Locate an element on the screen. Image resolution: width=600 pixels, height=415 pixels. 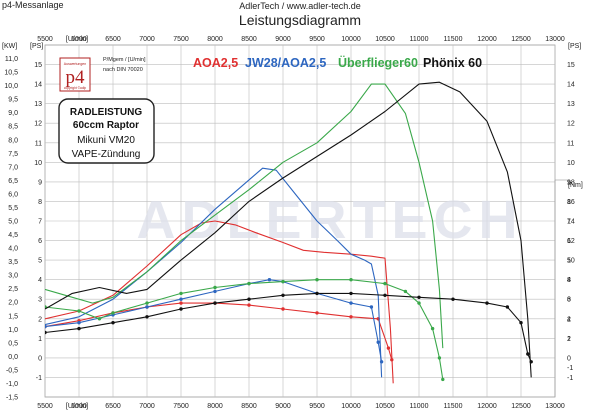
tick-label-x-bottom: 12500 is located at coordinates (521, 406).